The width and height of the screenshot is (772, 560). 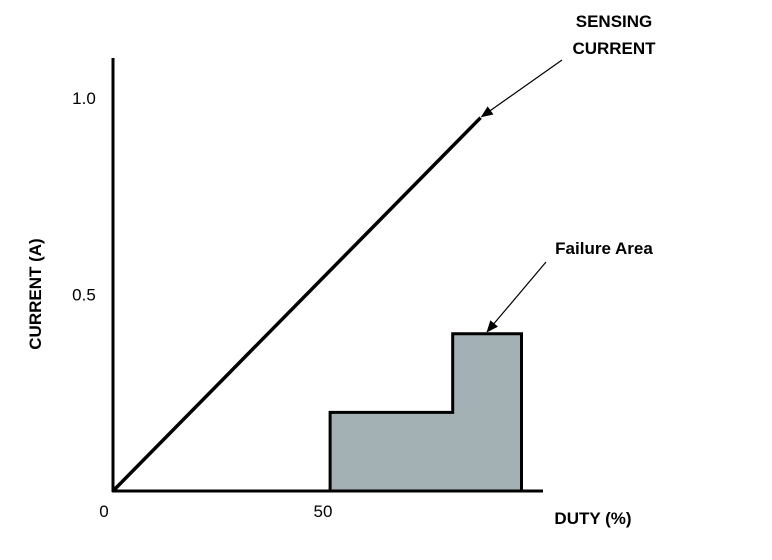 What do you see at coordinates (84, 98) in the screenshot?
I see `y-tick-label: 1.0` at bounding box center [84, 98].